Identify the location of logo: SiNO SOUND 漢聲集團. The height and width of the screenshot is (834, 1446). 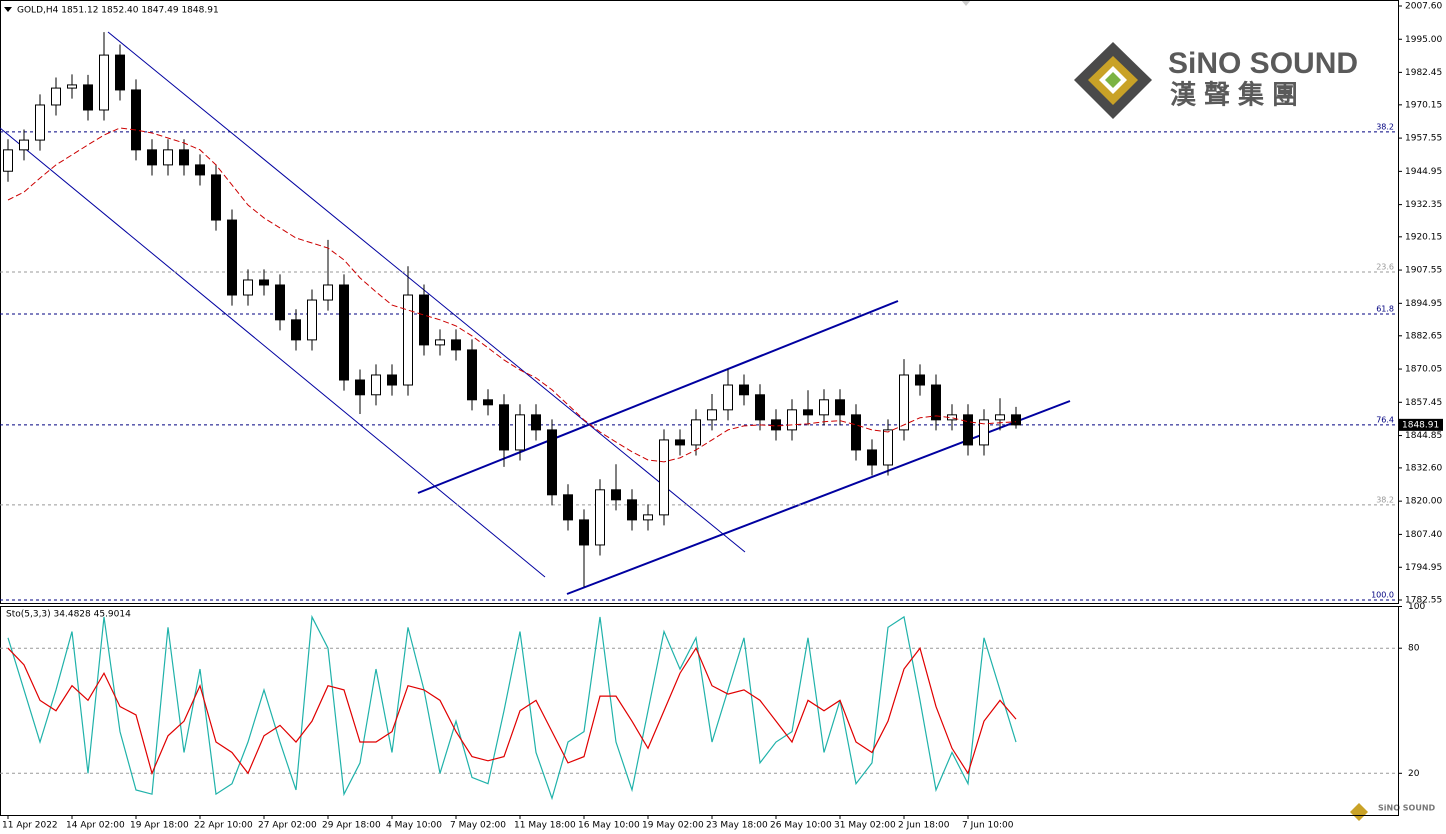
(1216, 80).